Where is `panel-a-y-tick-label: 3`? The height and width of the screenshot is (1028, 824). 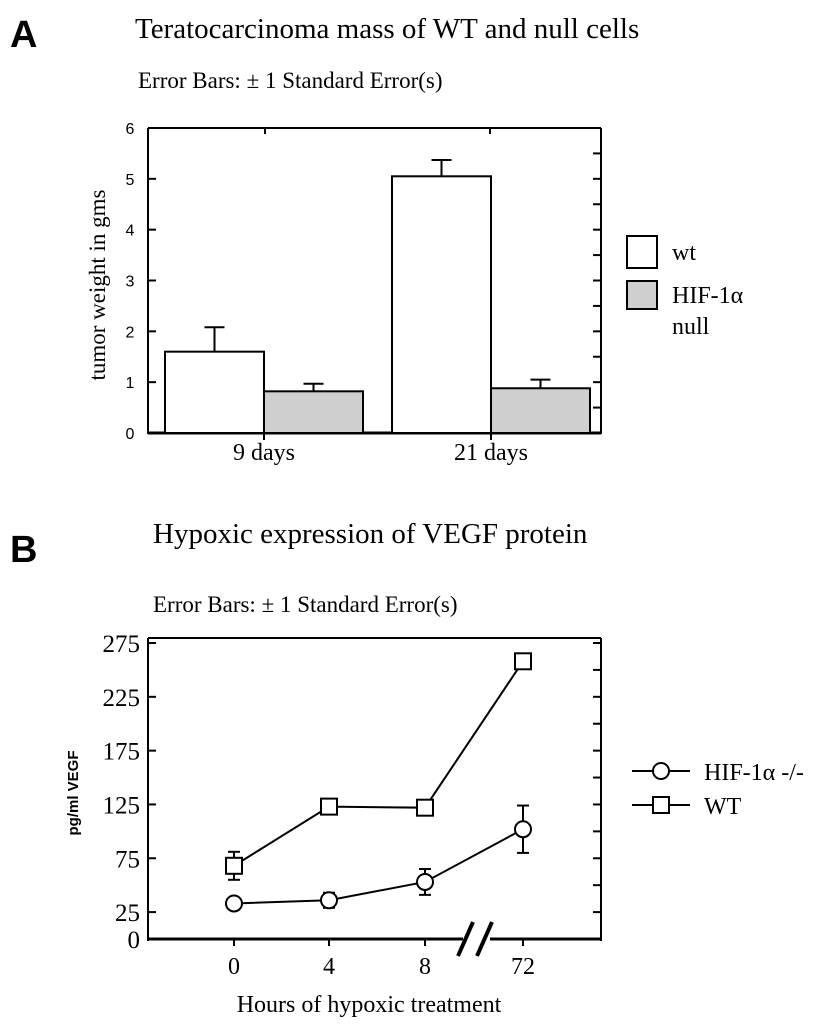 panel-a-y-tick-label: 3 is located at coordinates (130, 282).